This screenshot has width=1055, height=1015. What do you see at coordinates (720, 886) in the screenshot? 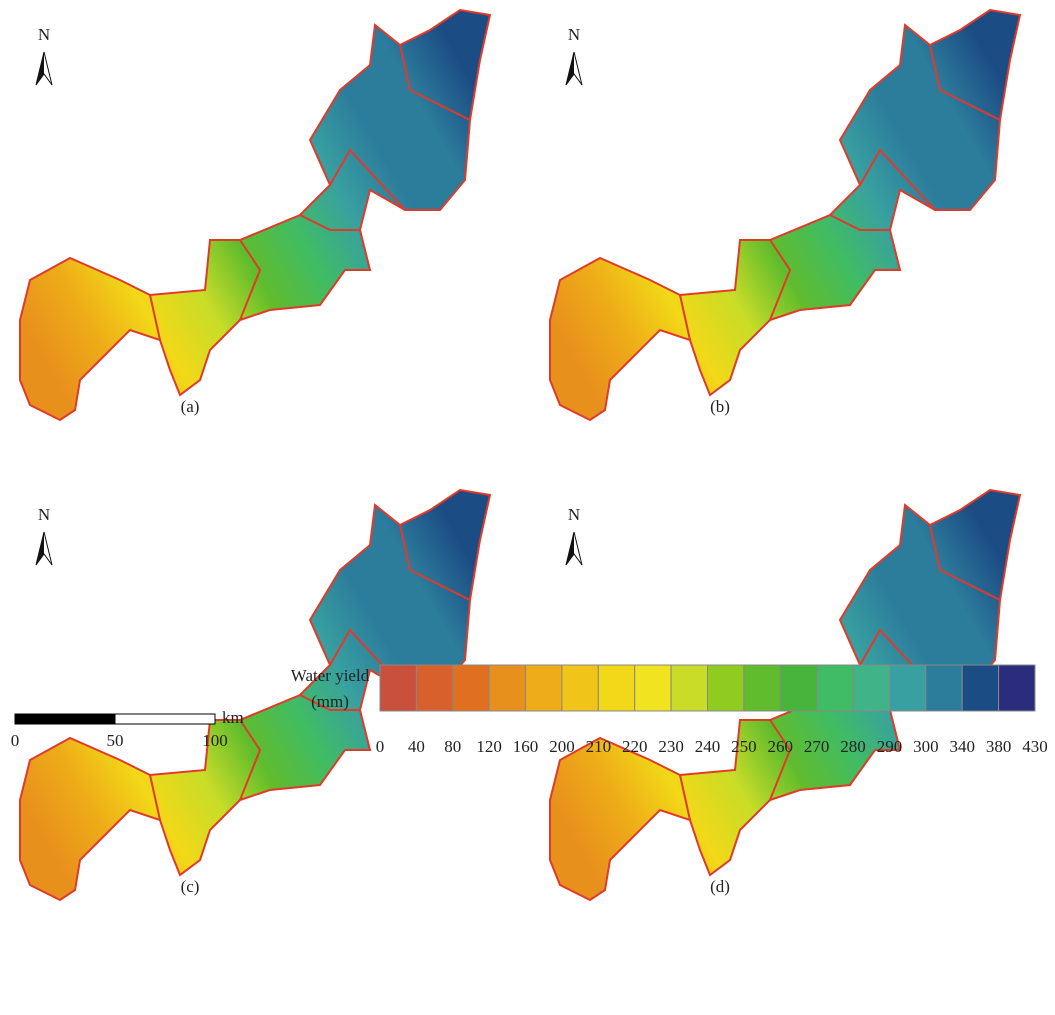
I see `panel-label: (d)` at bounding box center [720, 886].